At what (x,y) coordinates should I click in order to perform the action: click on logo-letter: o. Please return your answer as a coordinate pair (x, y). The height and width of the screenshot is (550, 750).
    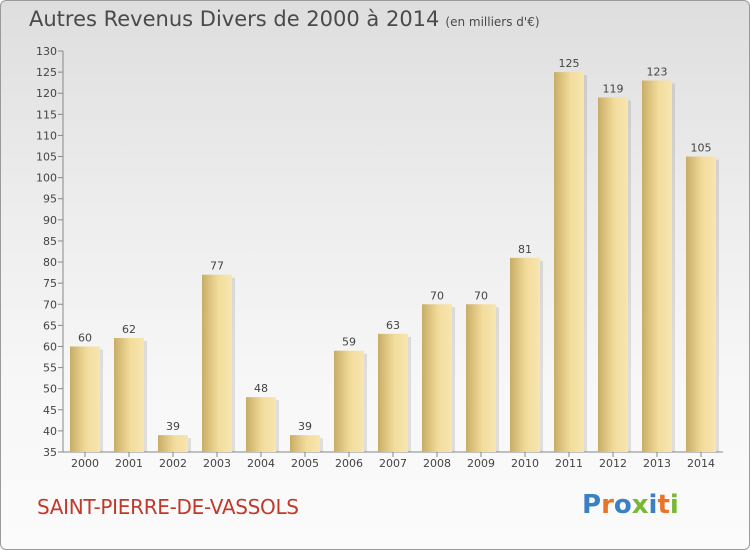
    Looking at the image, I should click on (622, 505).